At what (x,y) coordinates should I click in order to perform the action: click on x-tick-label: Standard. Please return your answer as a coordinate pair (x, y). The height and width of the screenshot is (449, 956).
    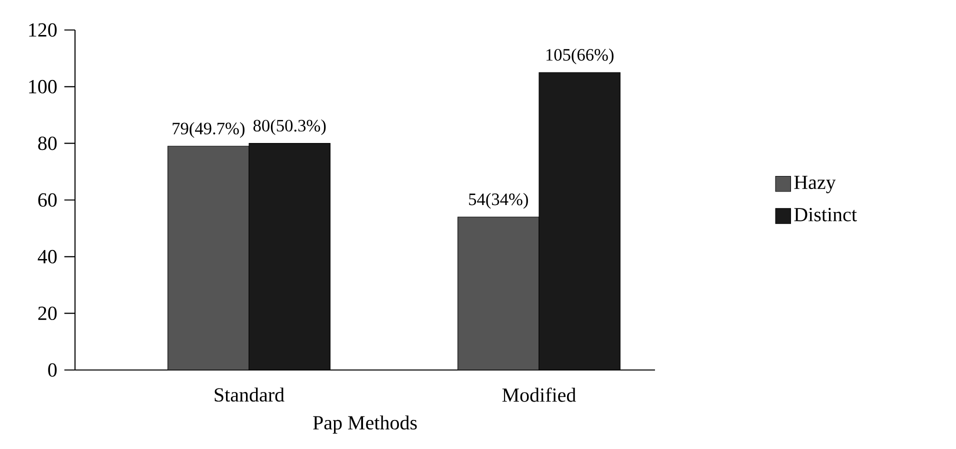
    Looking at the image, I should click on (249, 395).